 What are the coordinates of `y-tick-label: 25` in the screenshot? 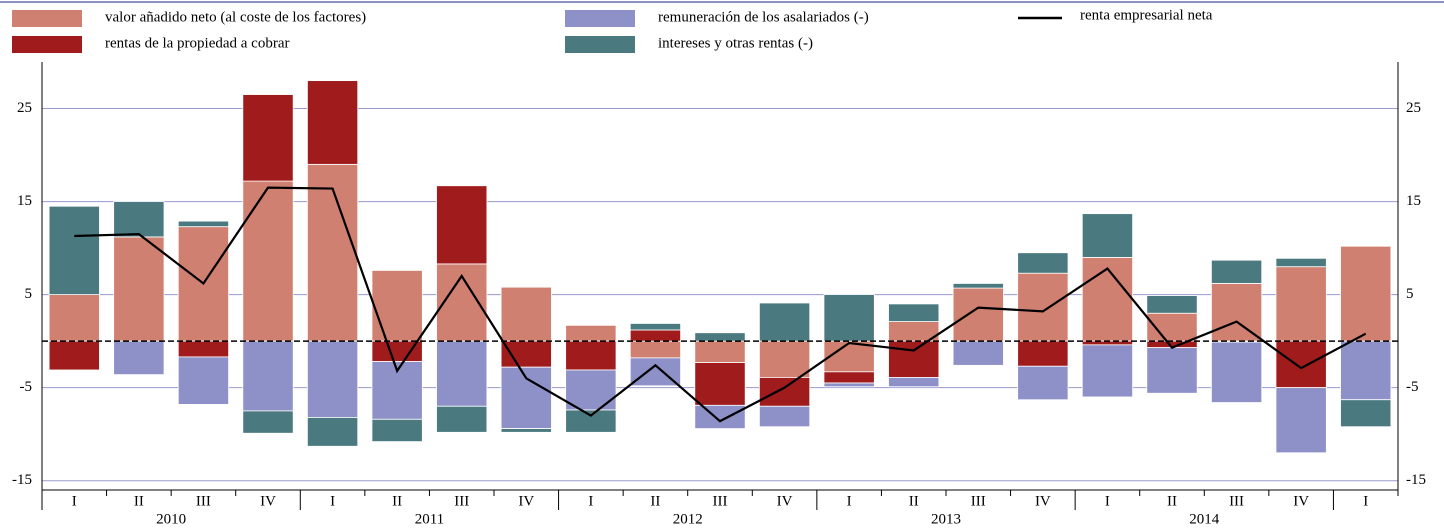 It's located at (1413, 108).